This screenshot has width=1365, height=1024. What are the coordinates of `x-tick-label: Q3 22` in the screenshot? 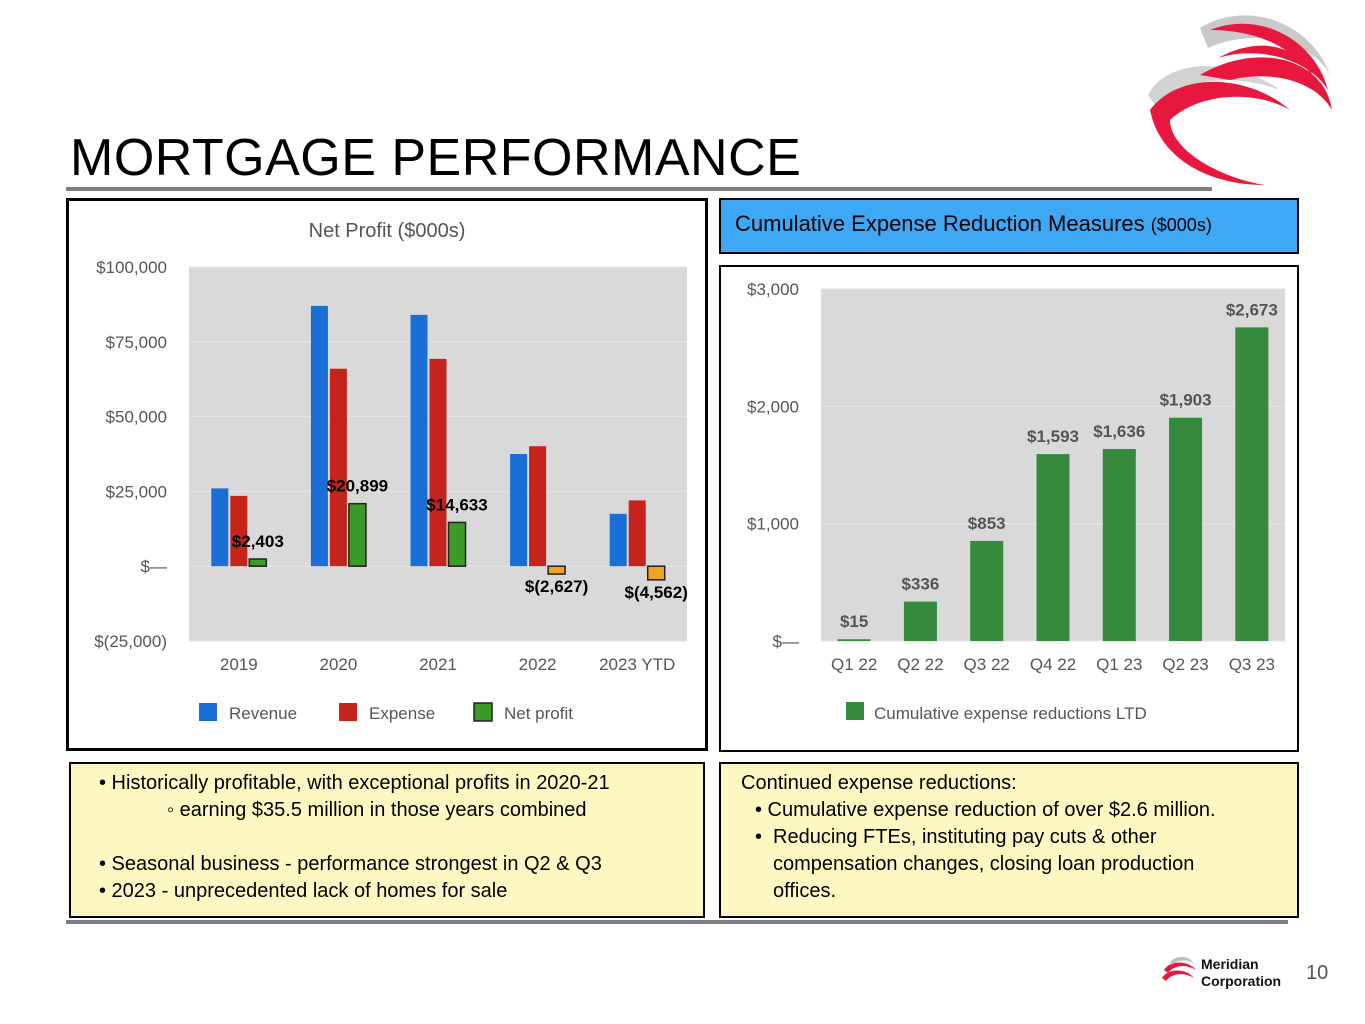 It's located at (987, 664).